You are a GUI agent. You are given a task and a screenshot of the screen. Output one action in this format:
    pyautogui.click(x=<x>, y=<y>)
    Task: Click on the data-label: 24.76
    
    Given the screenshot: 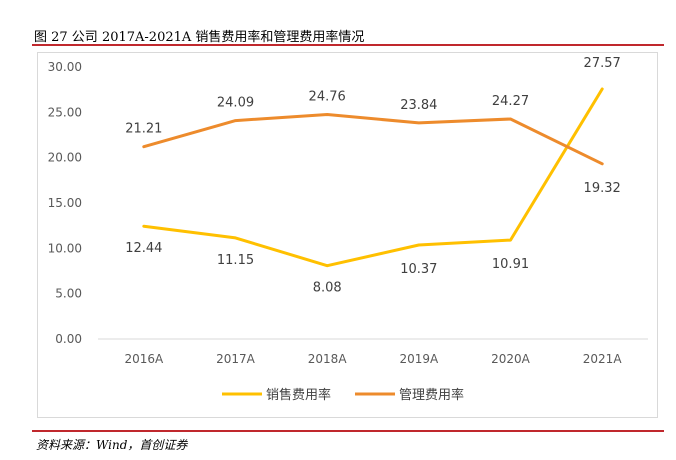 What is the action you would take?
    pyautogui.click(x=327, y=97)
    